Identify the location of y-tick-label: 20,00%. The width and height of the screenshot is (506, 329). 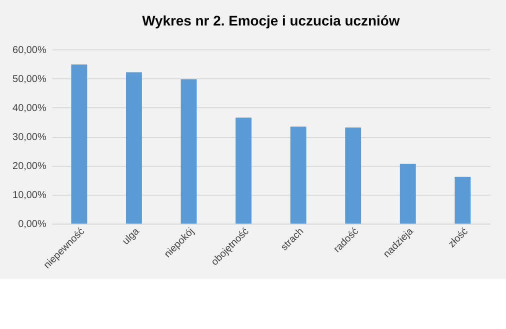
(29, 166).